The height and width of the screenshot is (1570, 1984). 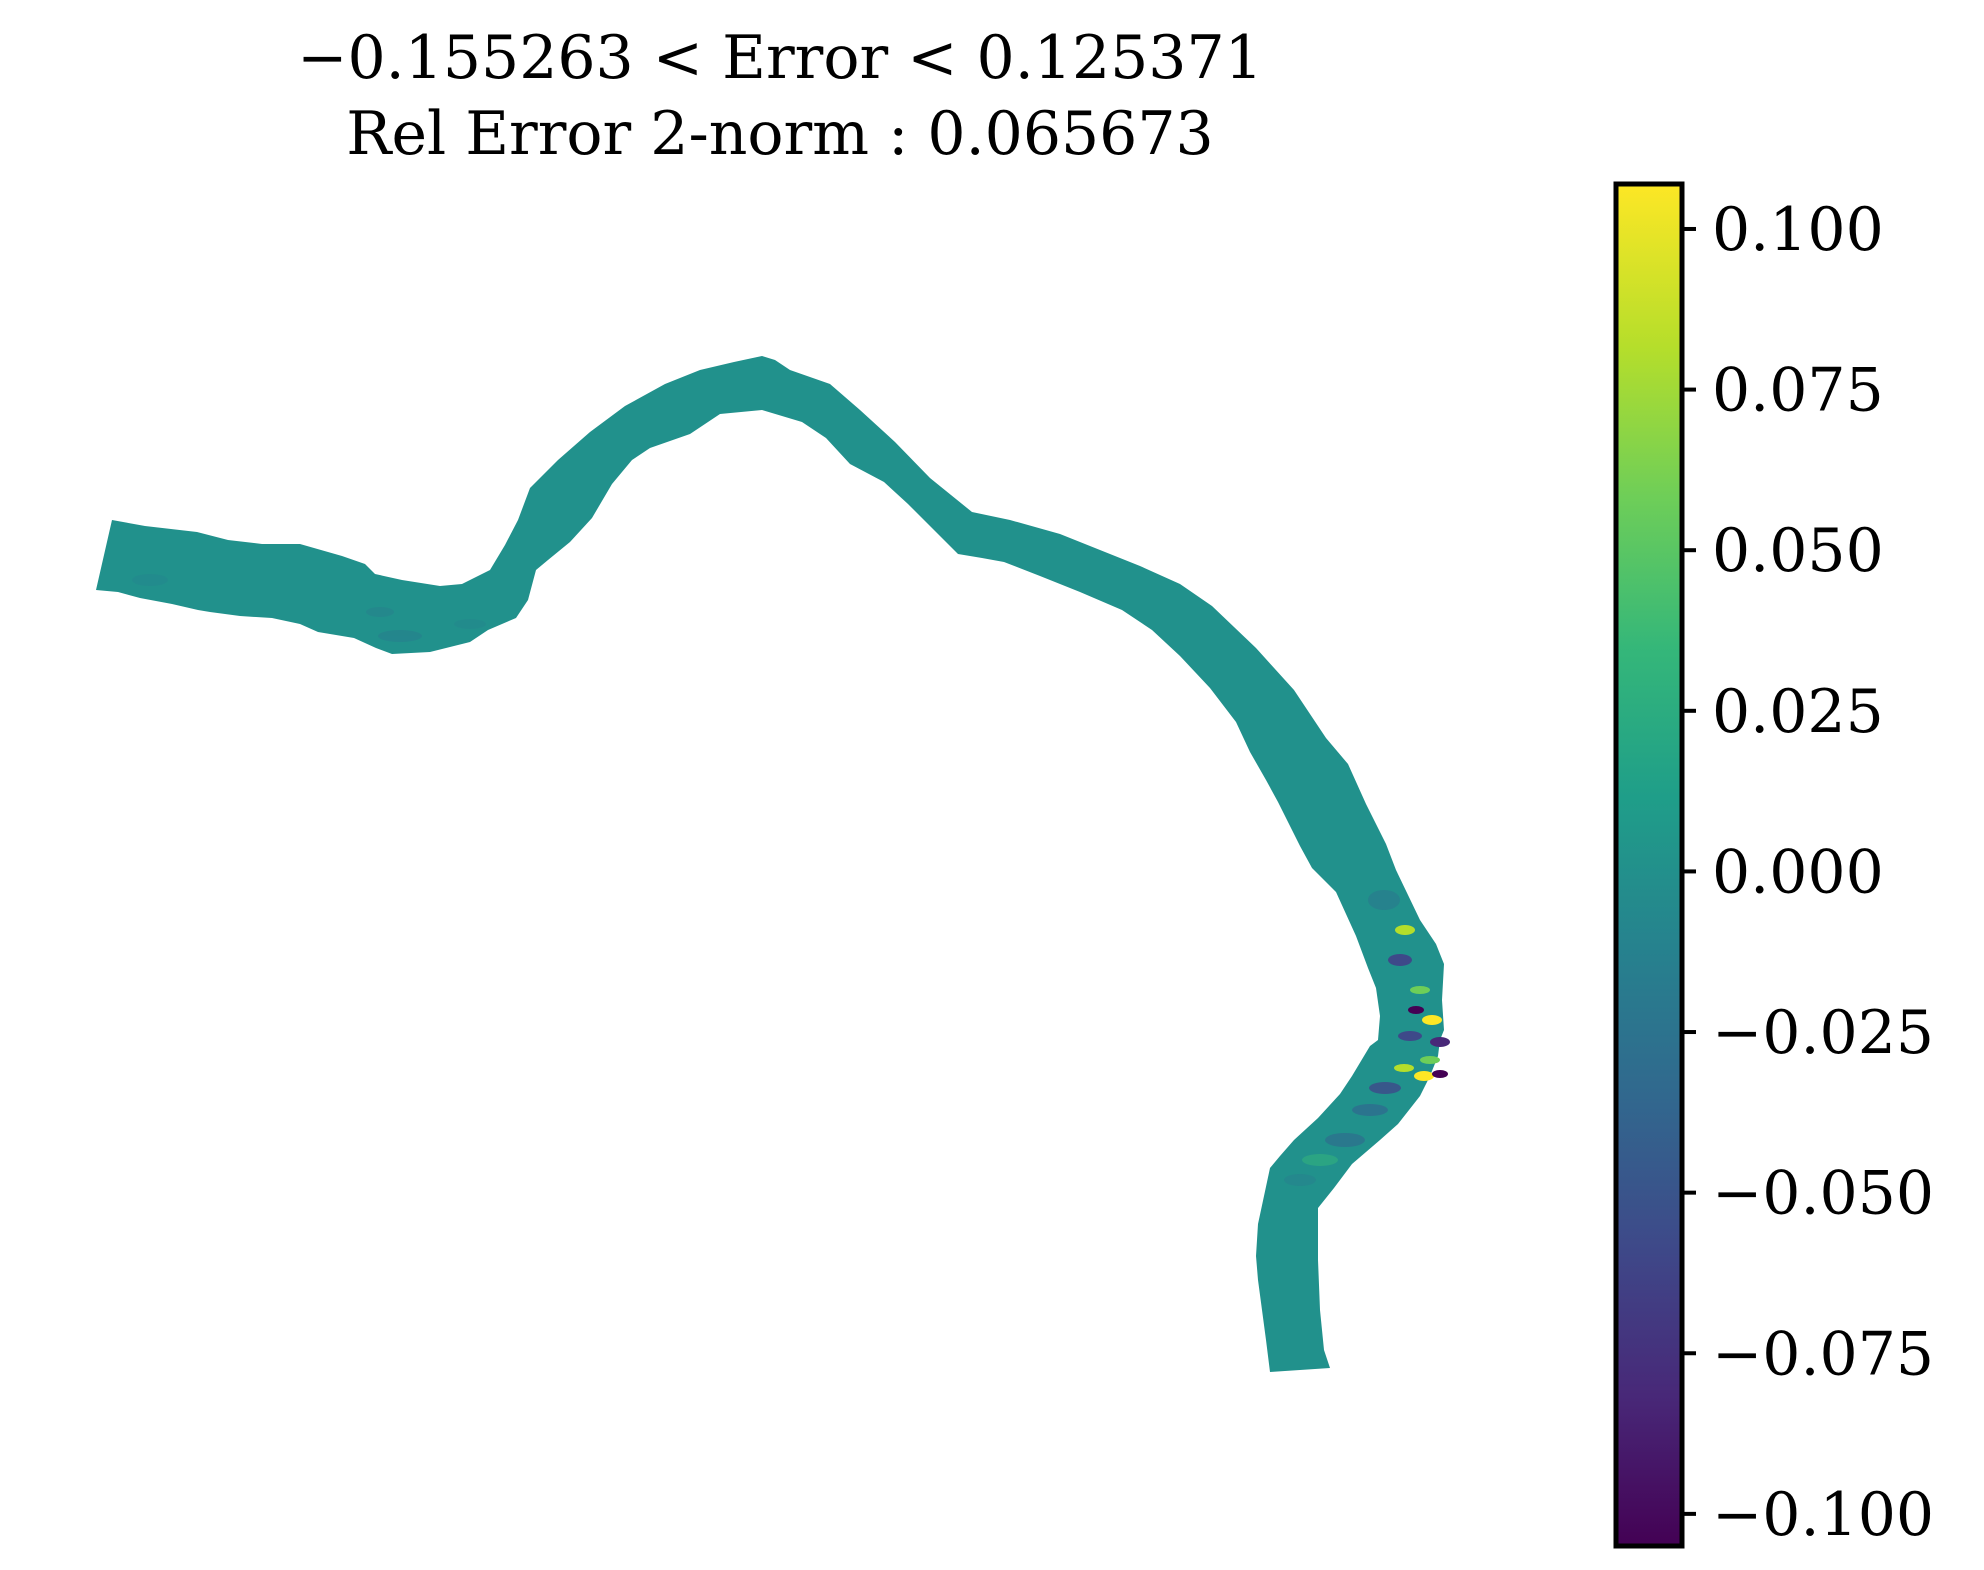 What do you see at coordinates (1798, 712) in the screenshot?
I see `colorbar-tick-label: 0.025` at bounding box center [1798, 712].